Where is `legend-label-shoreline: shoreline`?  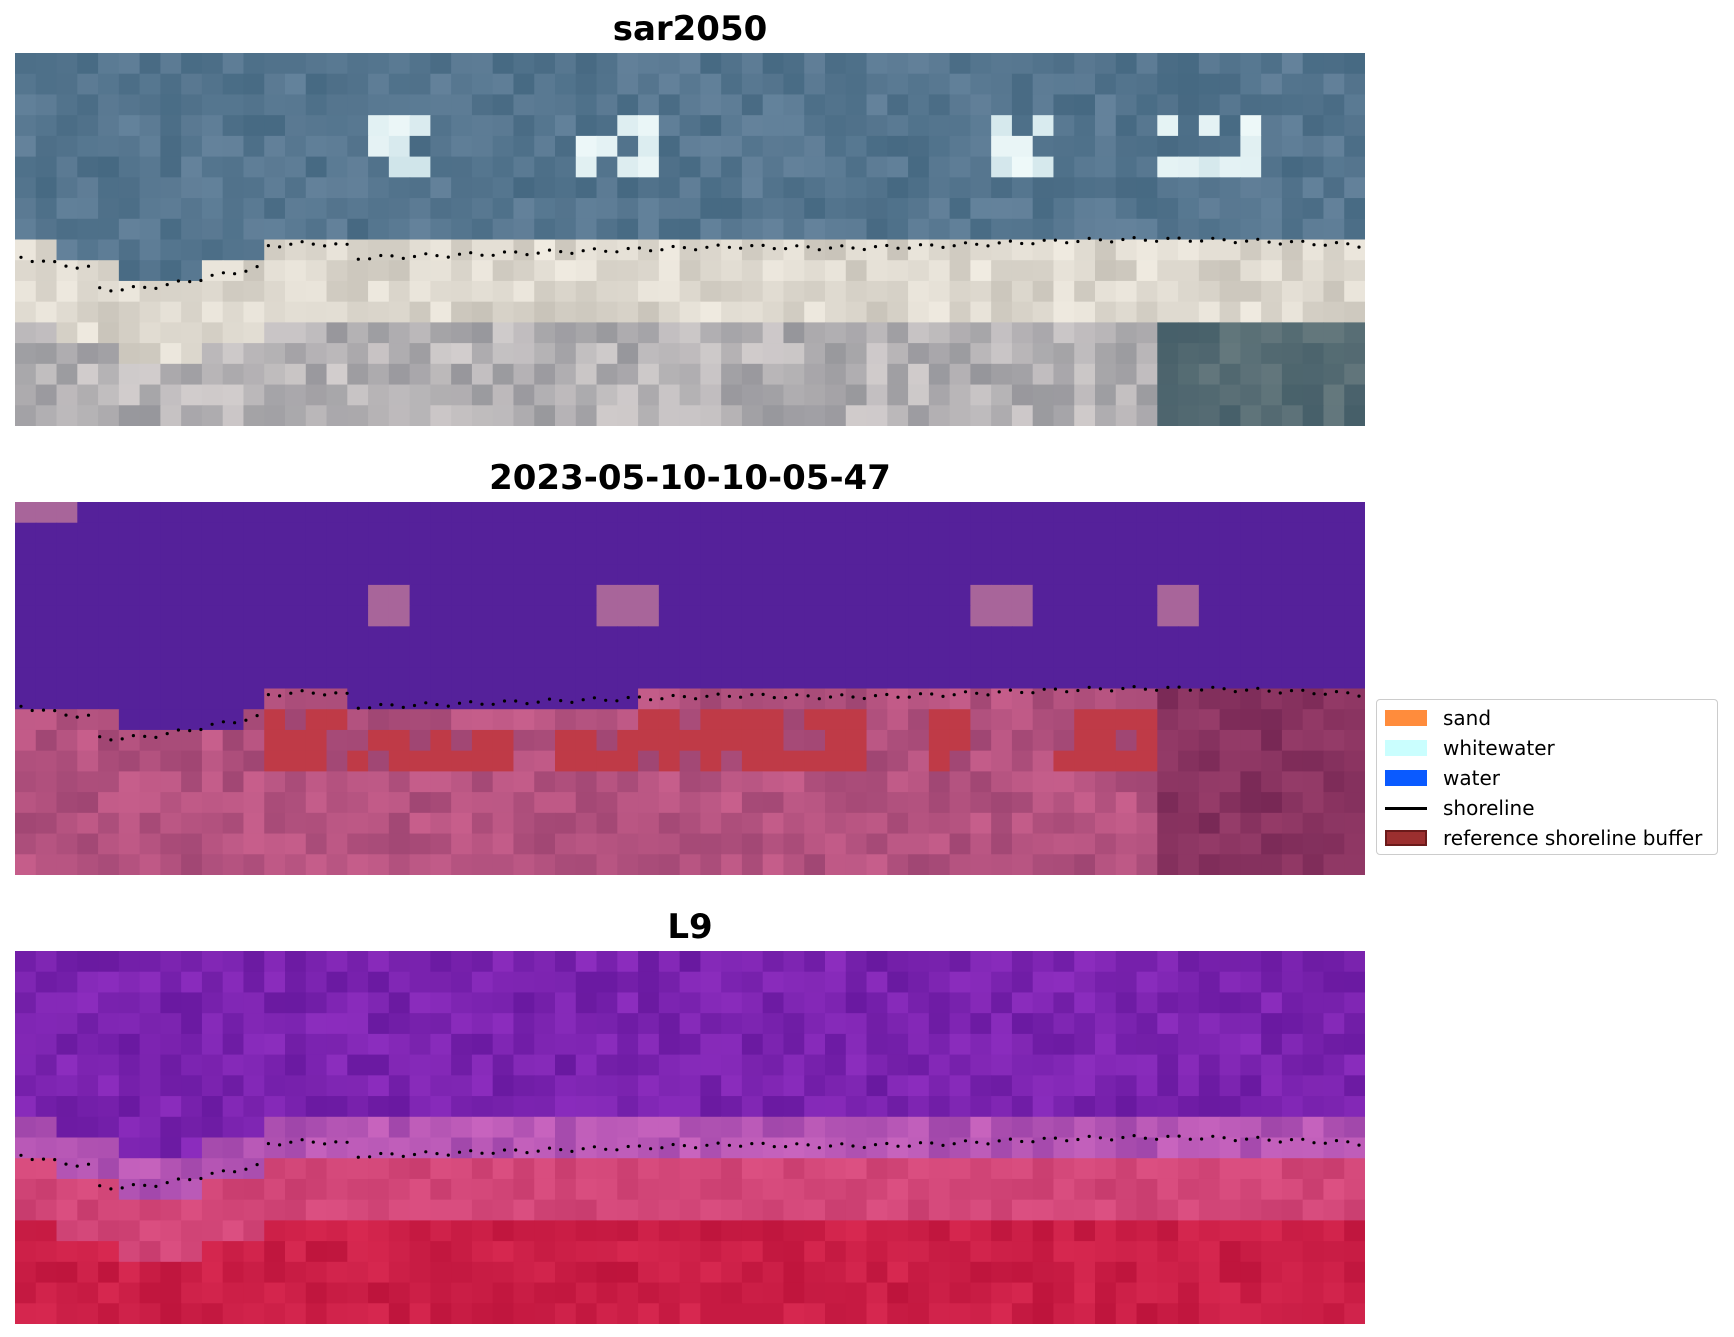
legend-label-shoreline: shoreline is located at coordinates (1489, 808).